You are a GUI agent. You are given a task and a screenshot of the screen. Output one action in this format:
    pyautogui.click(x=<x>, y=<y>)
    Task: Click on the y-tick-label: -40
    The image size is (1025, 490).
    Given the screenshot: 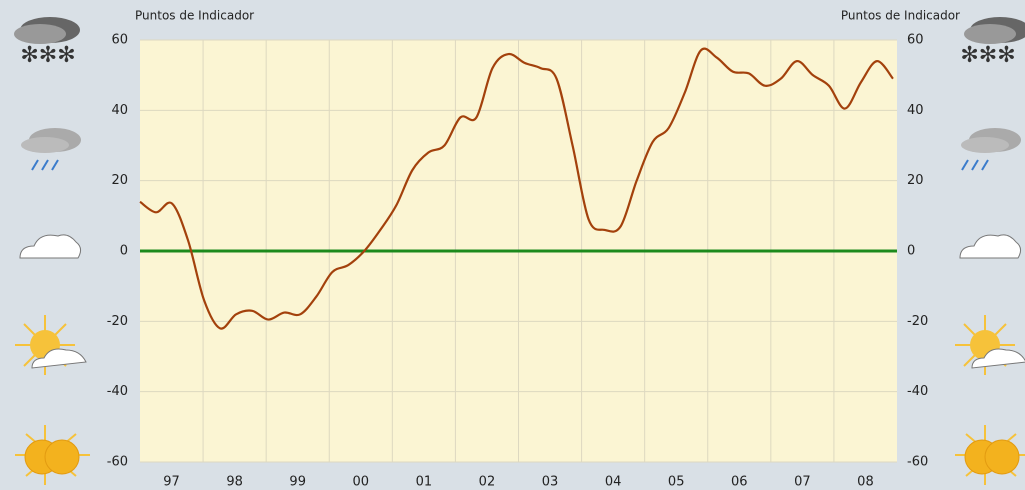 What is the action you would take?
    pyautogui.click(x=117, y=391)
    